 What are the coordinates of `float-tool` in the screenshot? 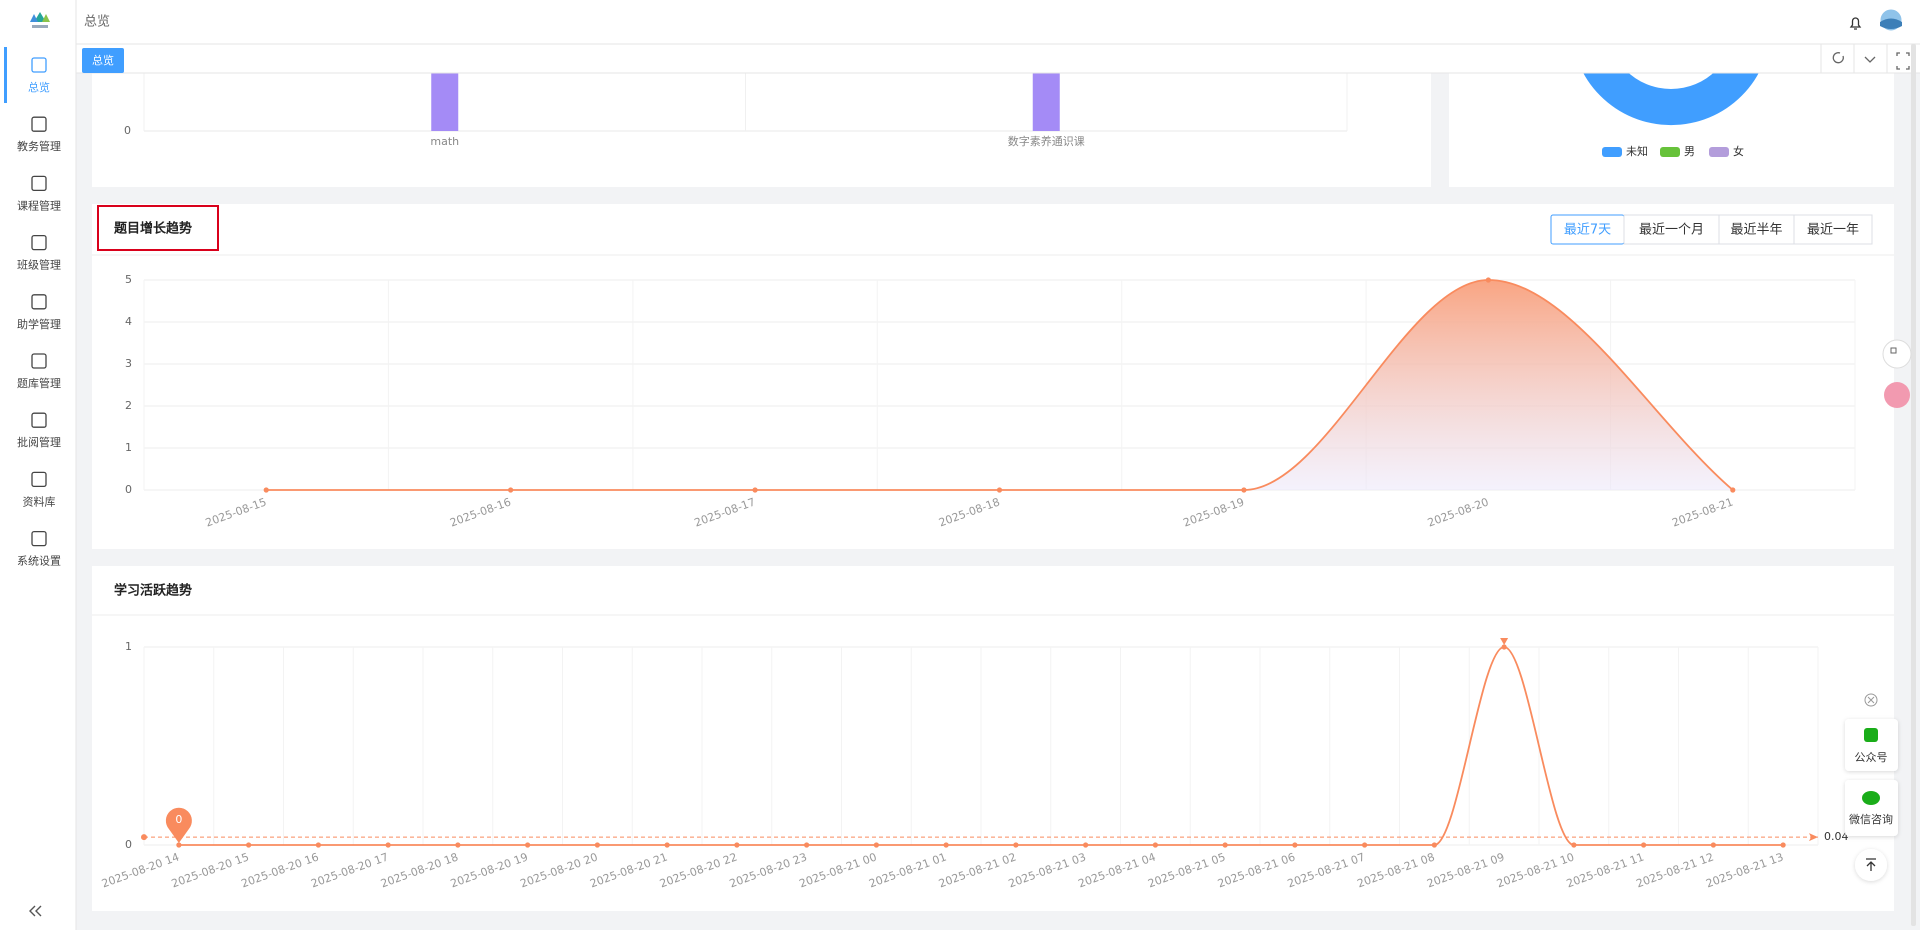 It's located at (1897, 354).